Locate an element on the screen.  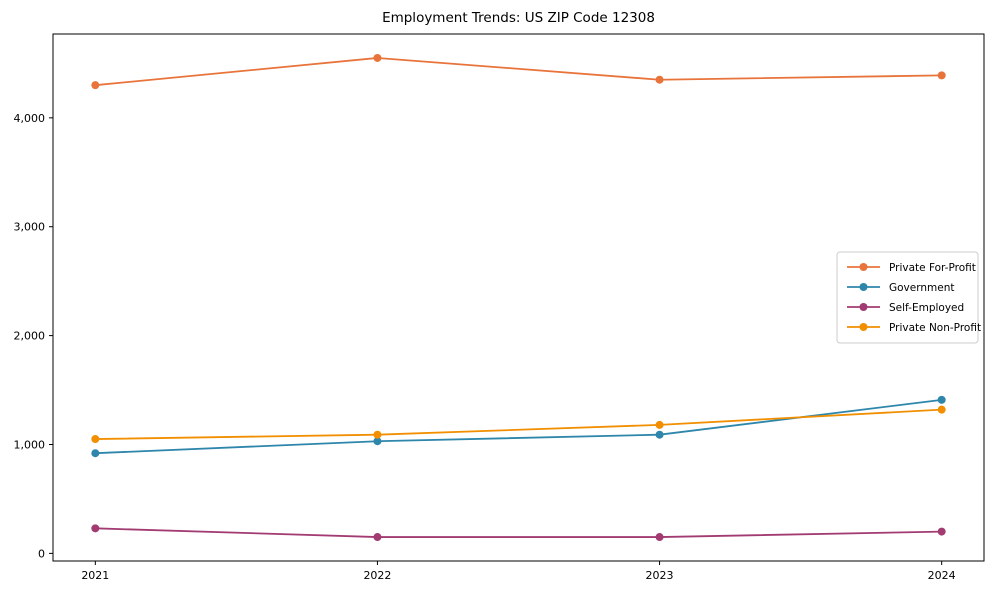
legend-label: Self-Employed is located at coordinates (926, 308).